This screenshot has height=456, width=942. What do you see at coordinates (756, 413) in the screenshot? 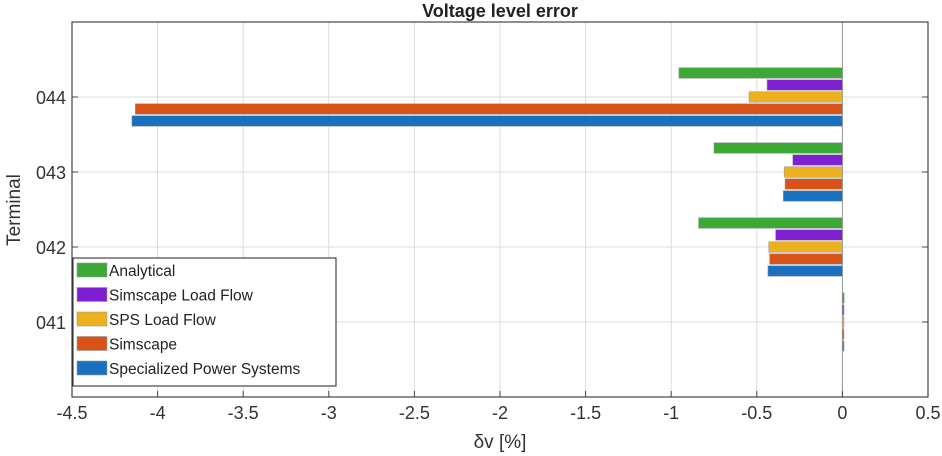
I see `x-tick-label: -0.5` at bounding box center [756, 413].